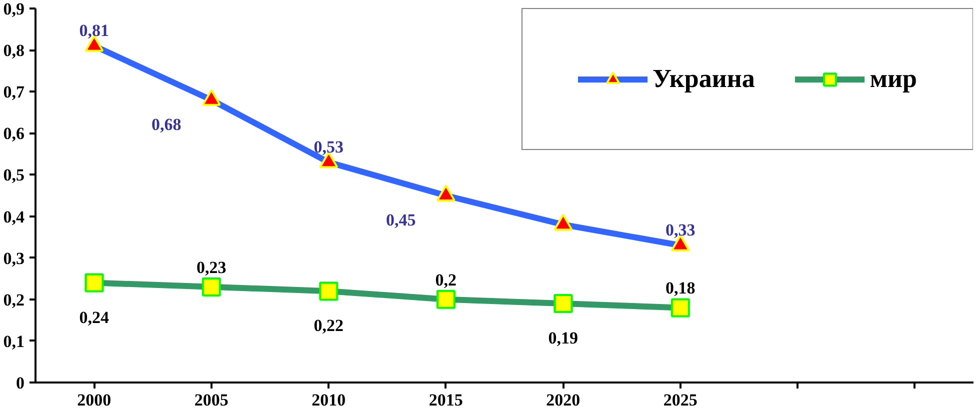 The width and height of the screenshot is (977, 408). Describe the element at coordinates (94, 30) in the screenshot. I see `data-label: 0,81` at that location.